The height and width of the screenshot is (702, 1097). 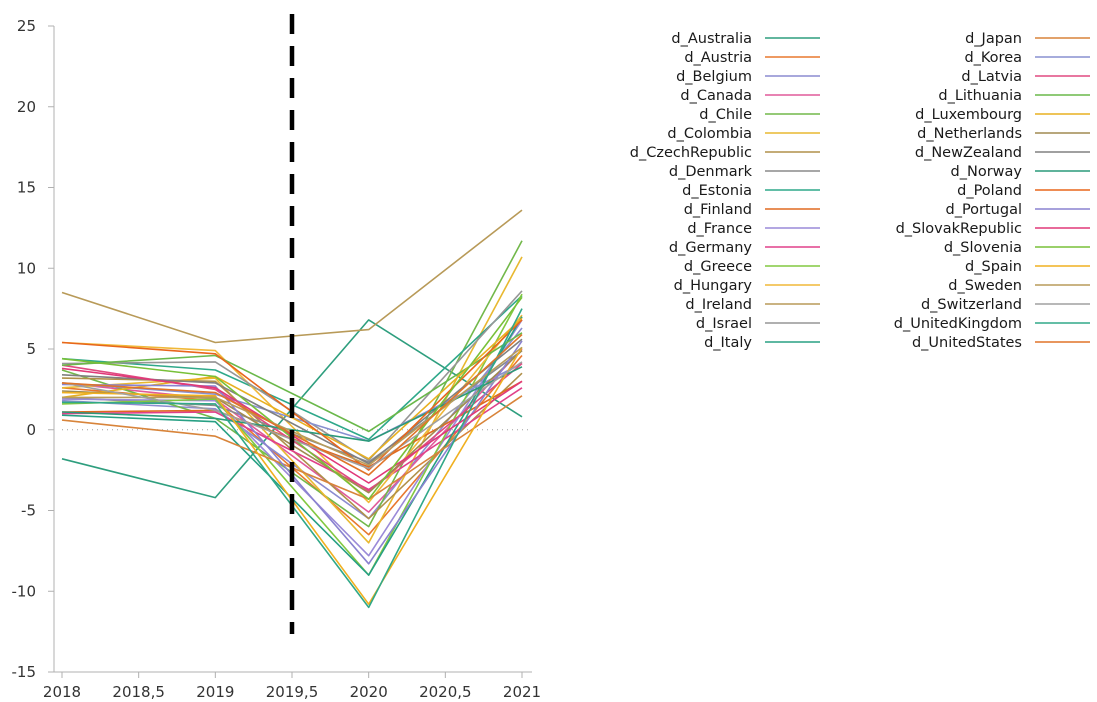 I want to click on legend-label: d_Estonia, so click(x=717, y=191).